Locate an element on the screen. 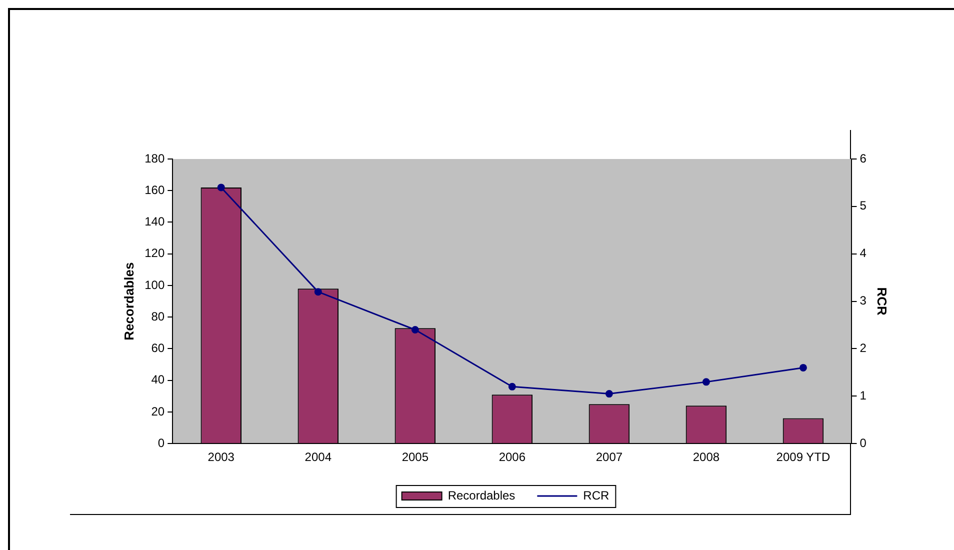  y2-axis-title: RCR is located at coordinates (882, 301).